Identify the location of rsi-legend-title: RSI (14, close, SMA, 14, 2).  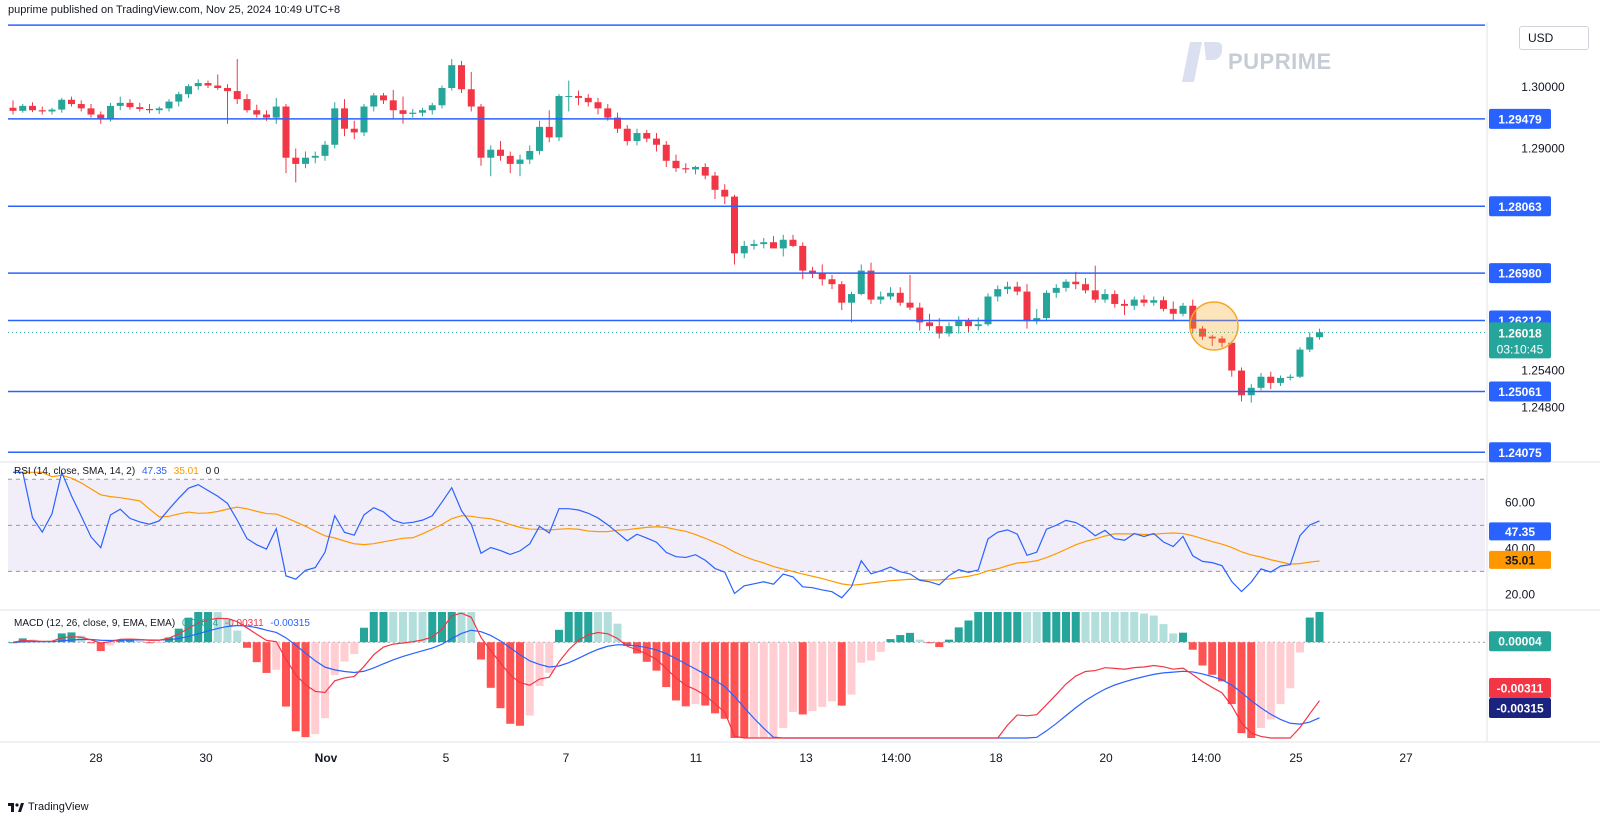
(75, 471).